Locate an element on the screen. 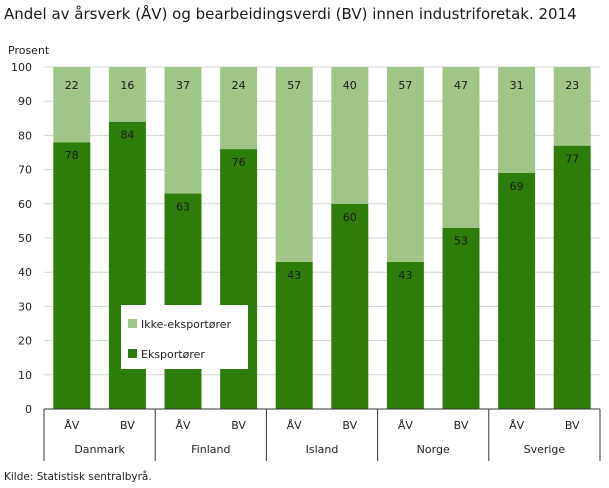 The image size is (609, 488). bar-label-ikke-eksportorer: 40 is located at coordinates (350, 85).